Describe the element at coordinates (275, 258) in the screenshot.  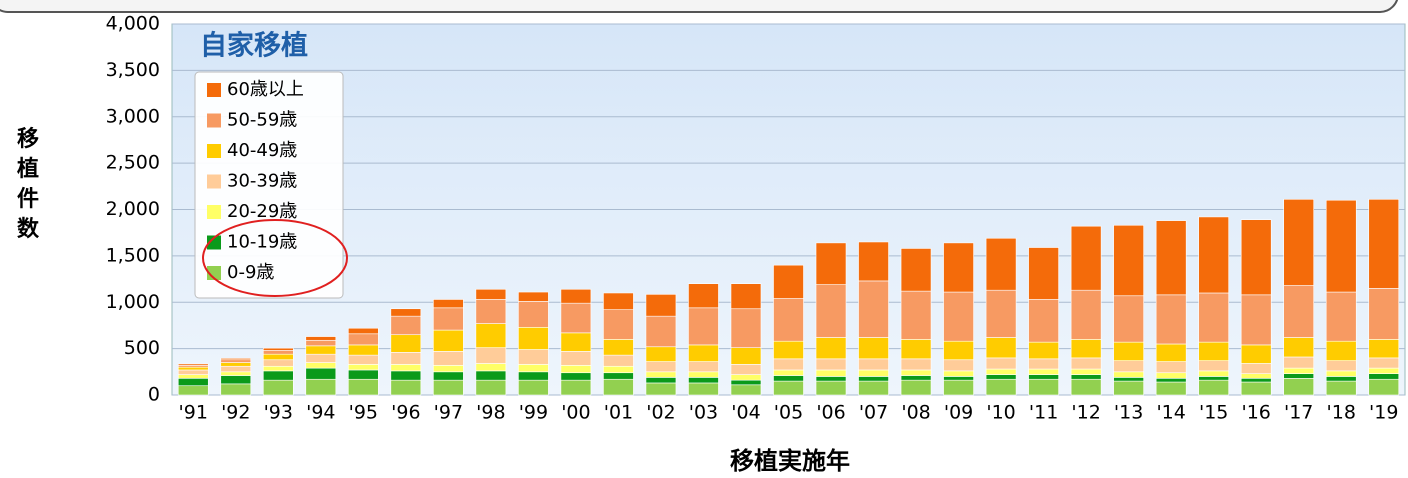
I see `highlight-ellipse` at that location.